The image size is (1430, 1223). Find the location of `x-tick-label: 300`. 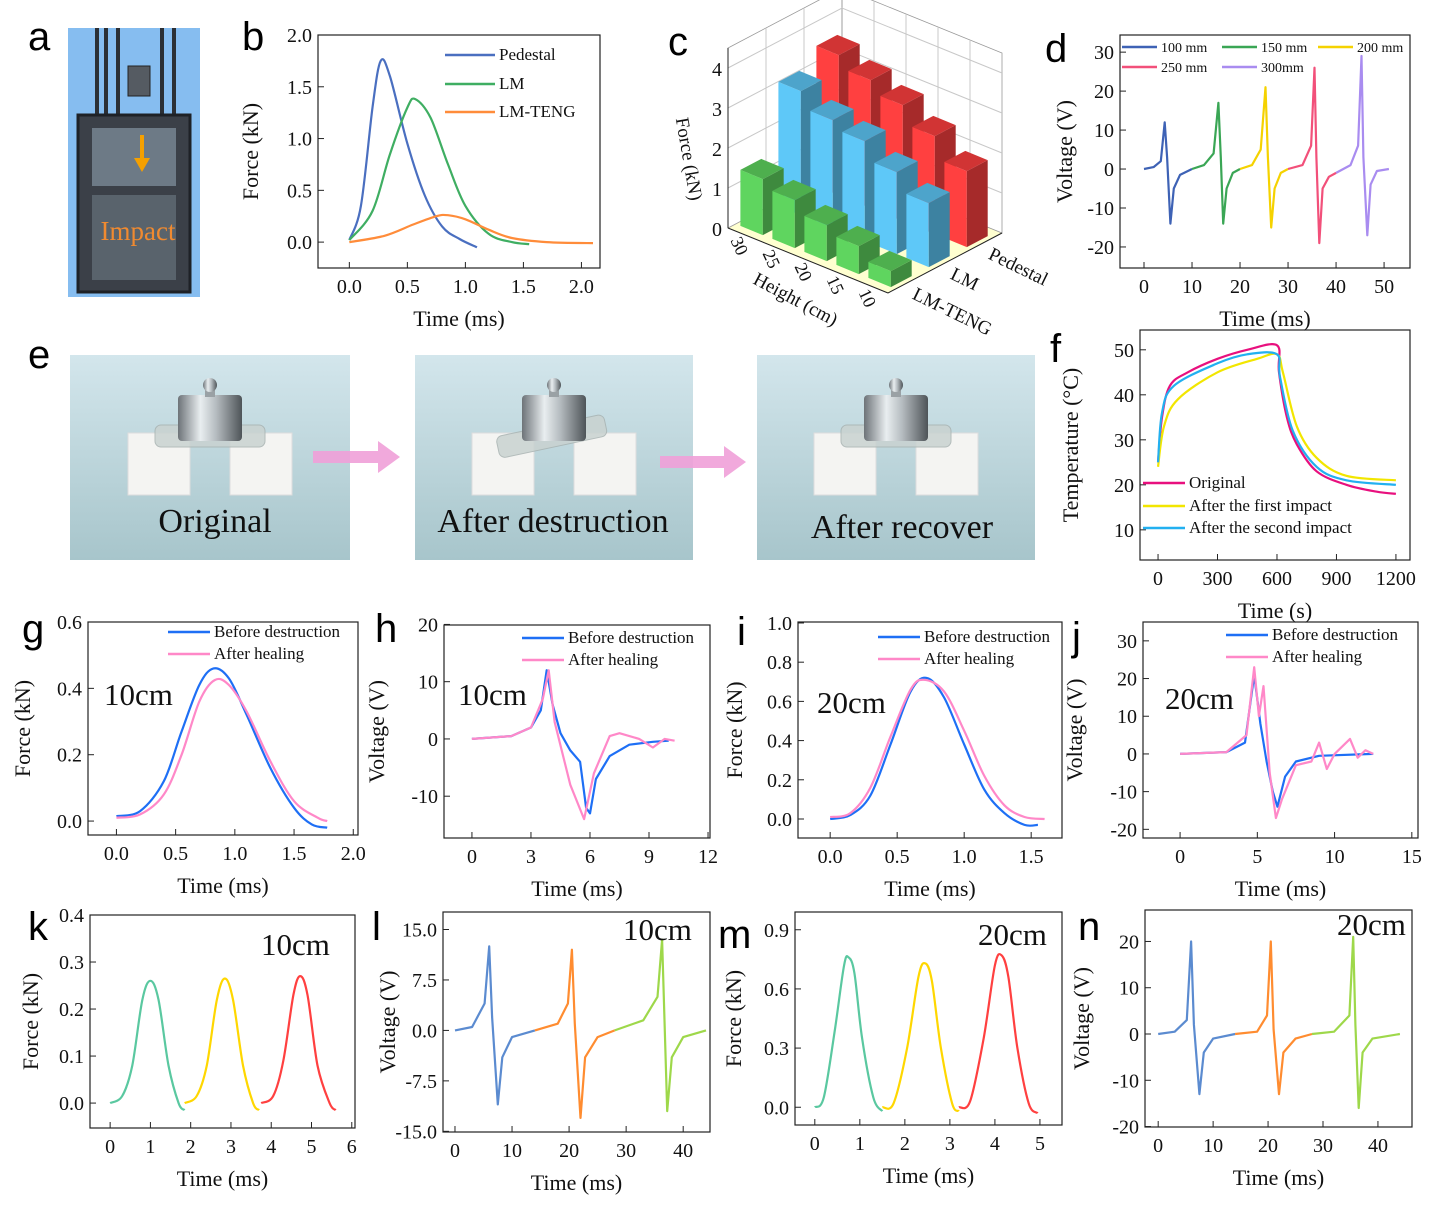

x-tick-label: 300 is located at coordinates (1218, 579).